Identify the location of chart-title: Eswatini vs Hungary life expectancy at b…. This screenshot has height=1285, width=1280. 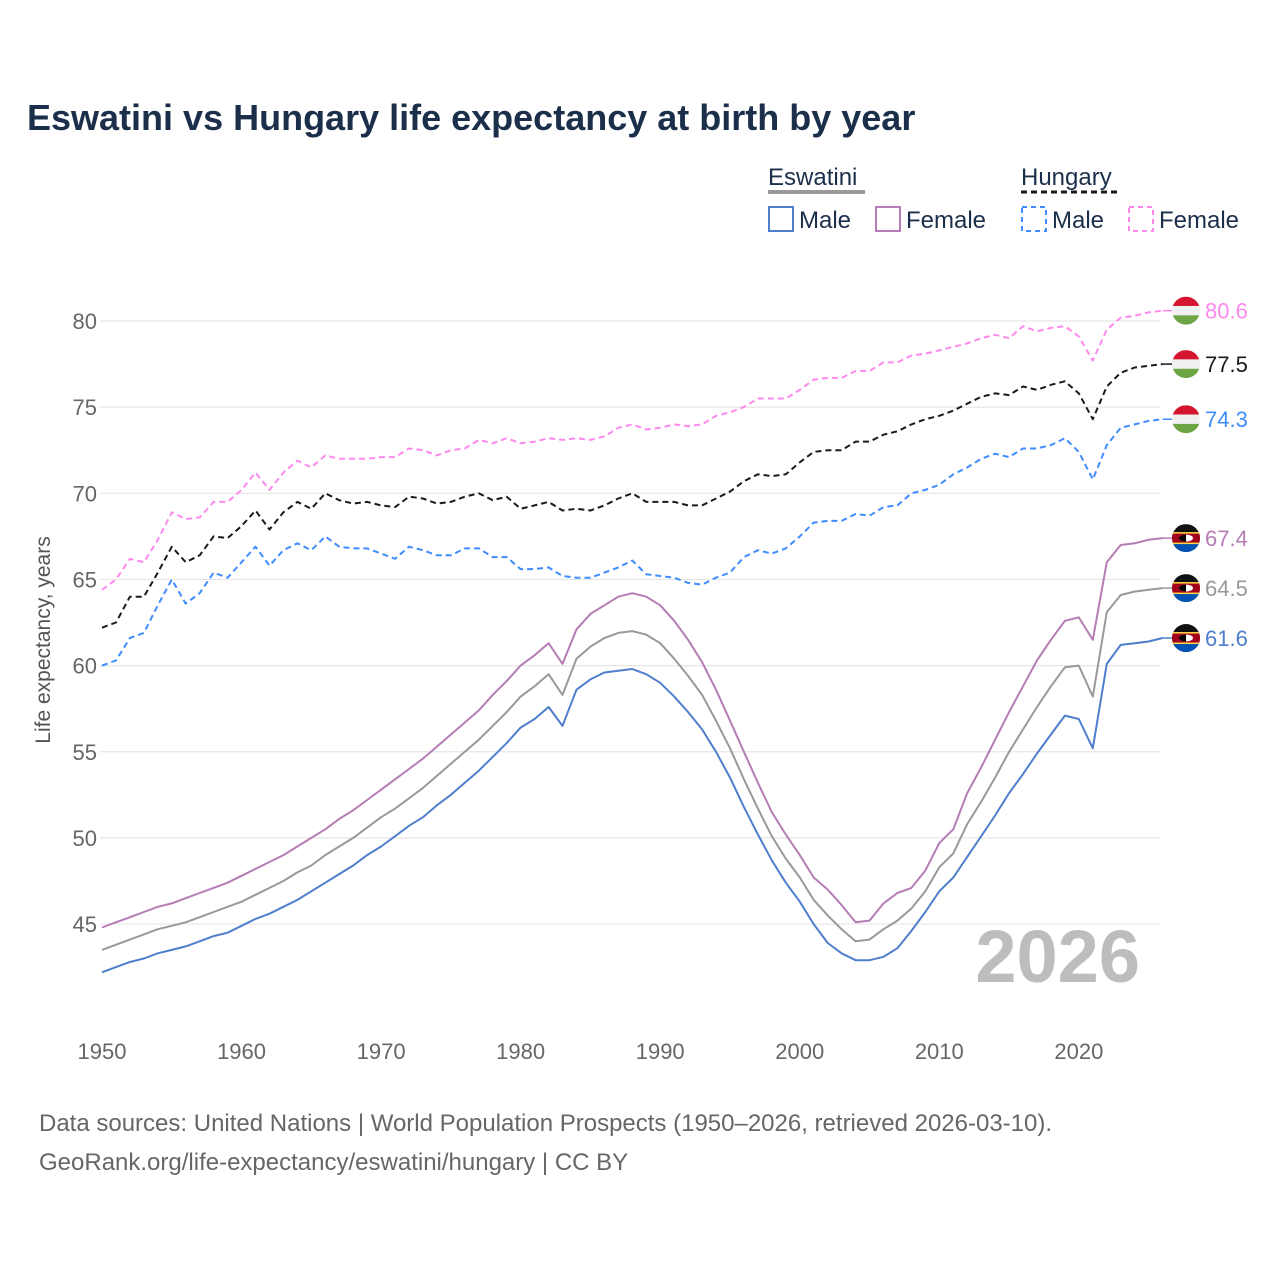
(471, 117).